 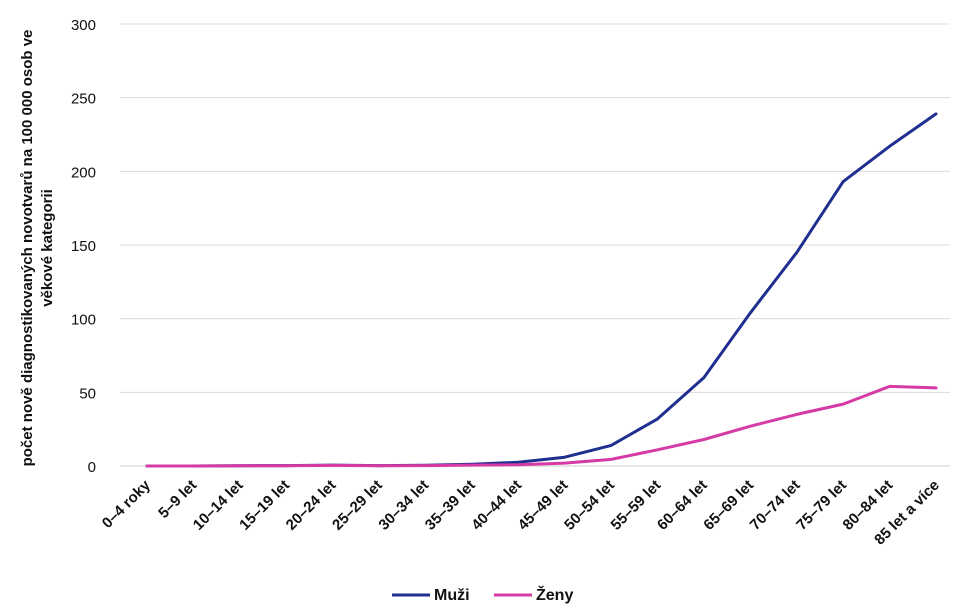 What do you see at coordinates (728, 505) in the screenshot?
I see `x-tick-label: 65–69 let` at bounding box center [728, 505].